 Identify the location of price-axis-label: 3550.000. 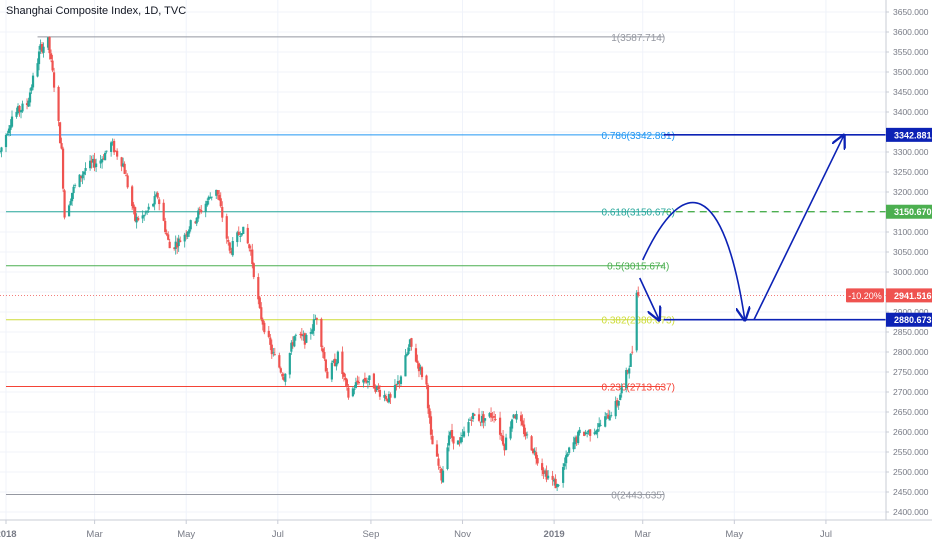
(911, 52).